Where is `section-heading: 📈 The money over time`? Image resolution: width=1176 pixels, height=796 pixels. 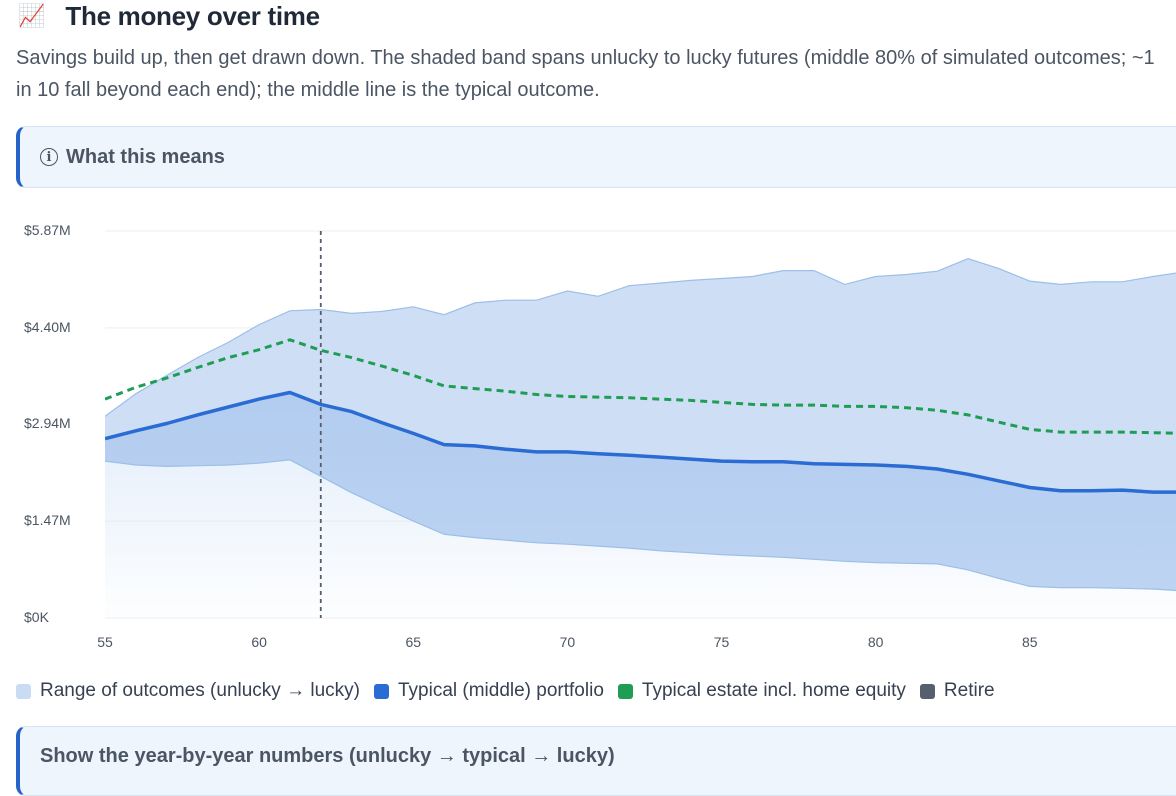
section-heading: 📈 The money over time is located at coordinates (169, 16).